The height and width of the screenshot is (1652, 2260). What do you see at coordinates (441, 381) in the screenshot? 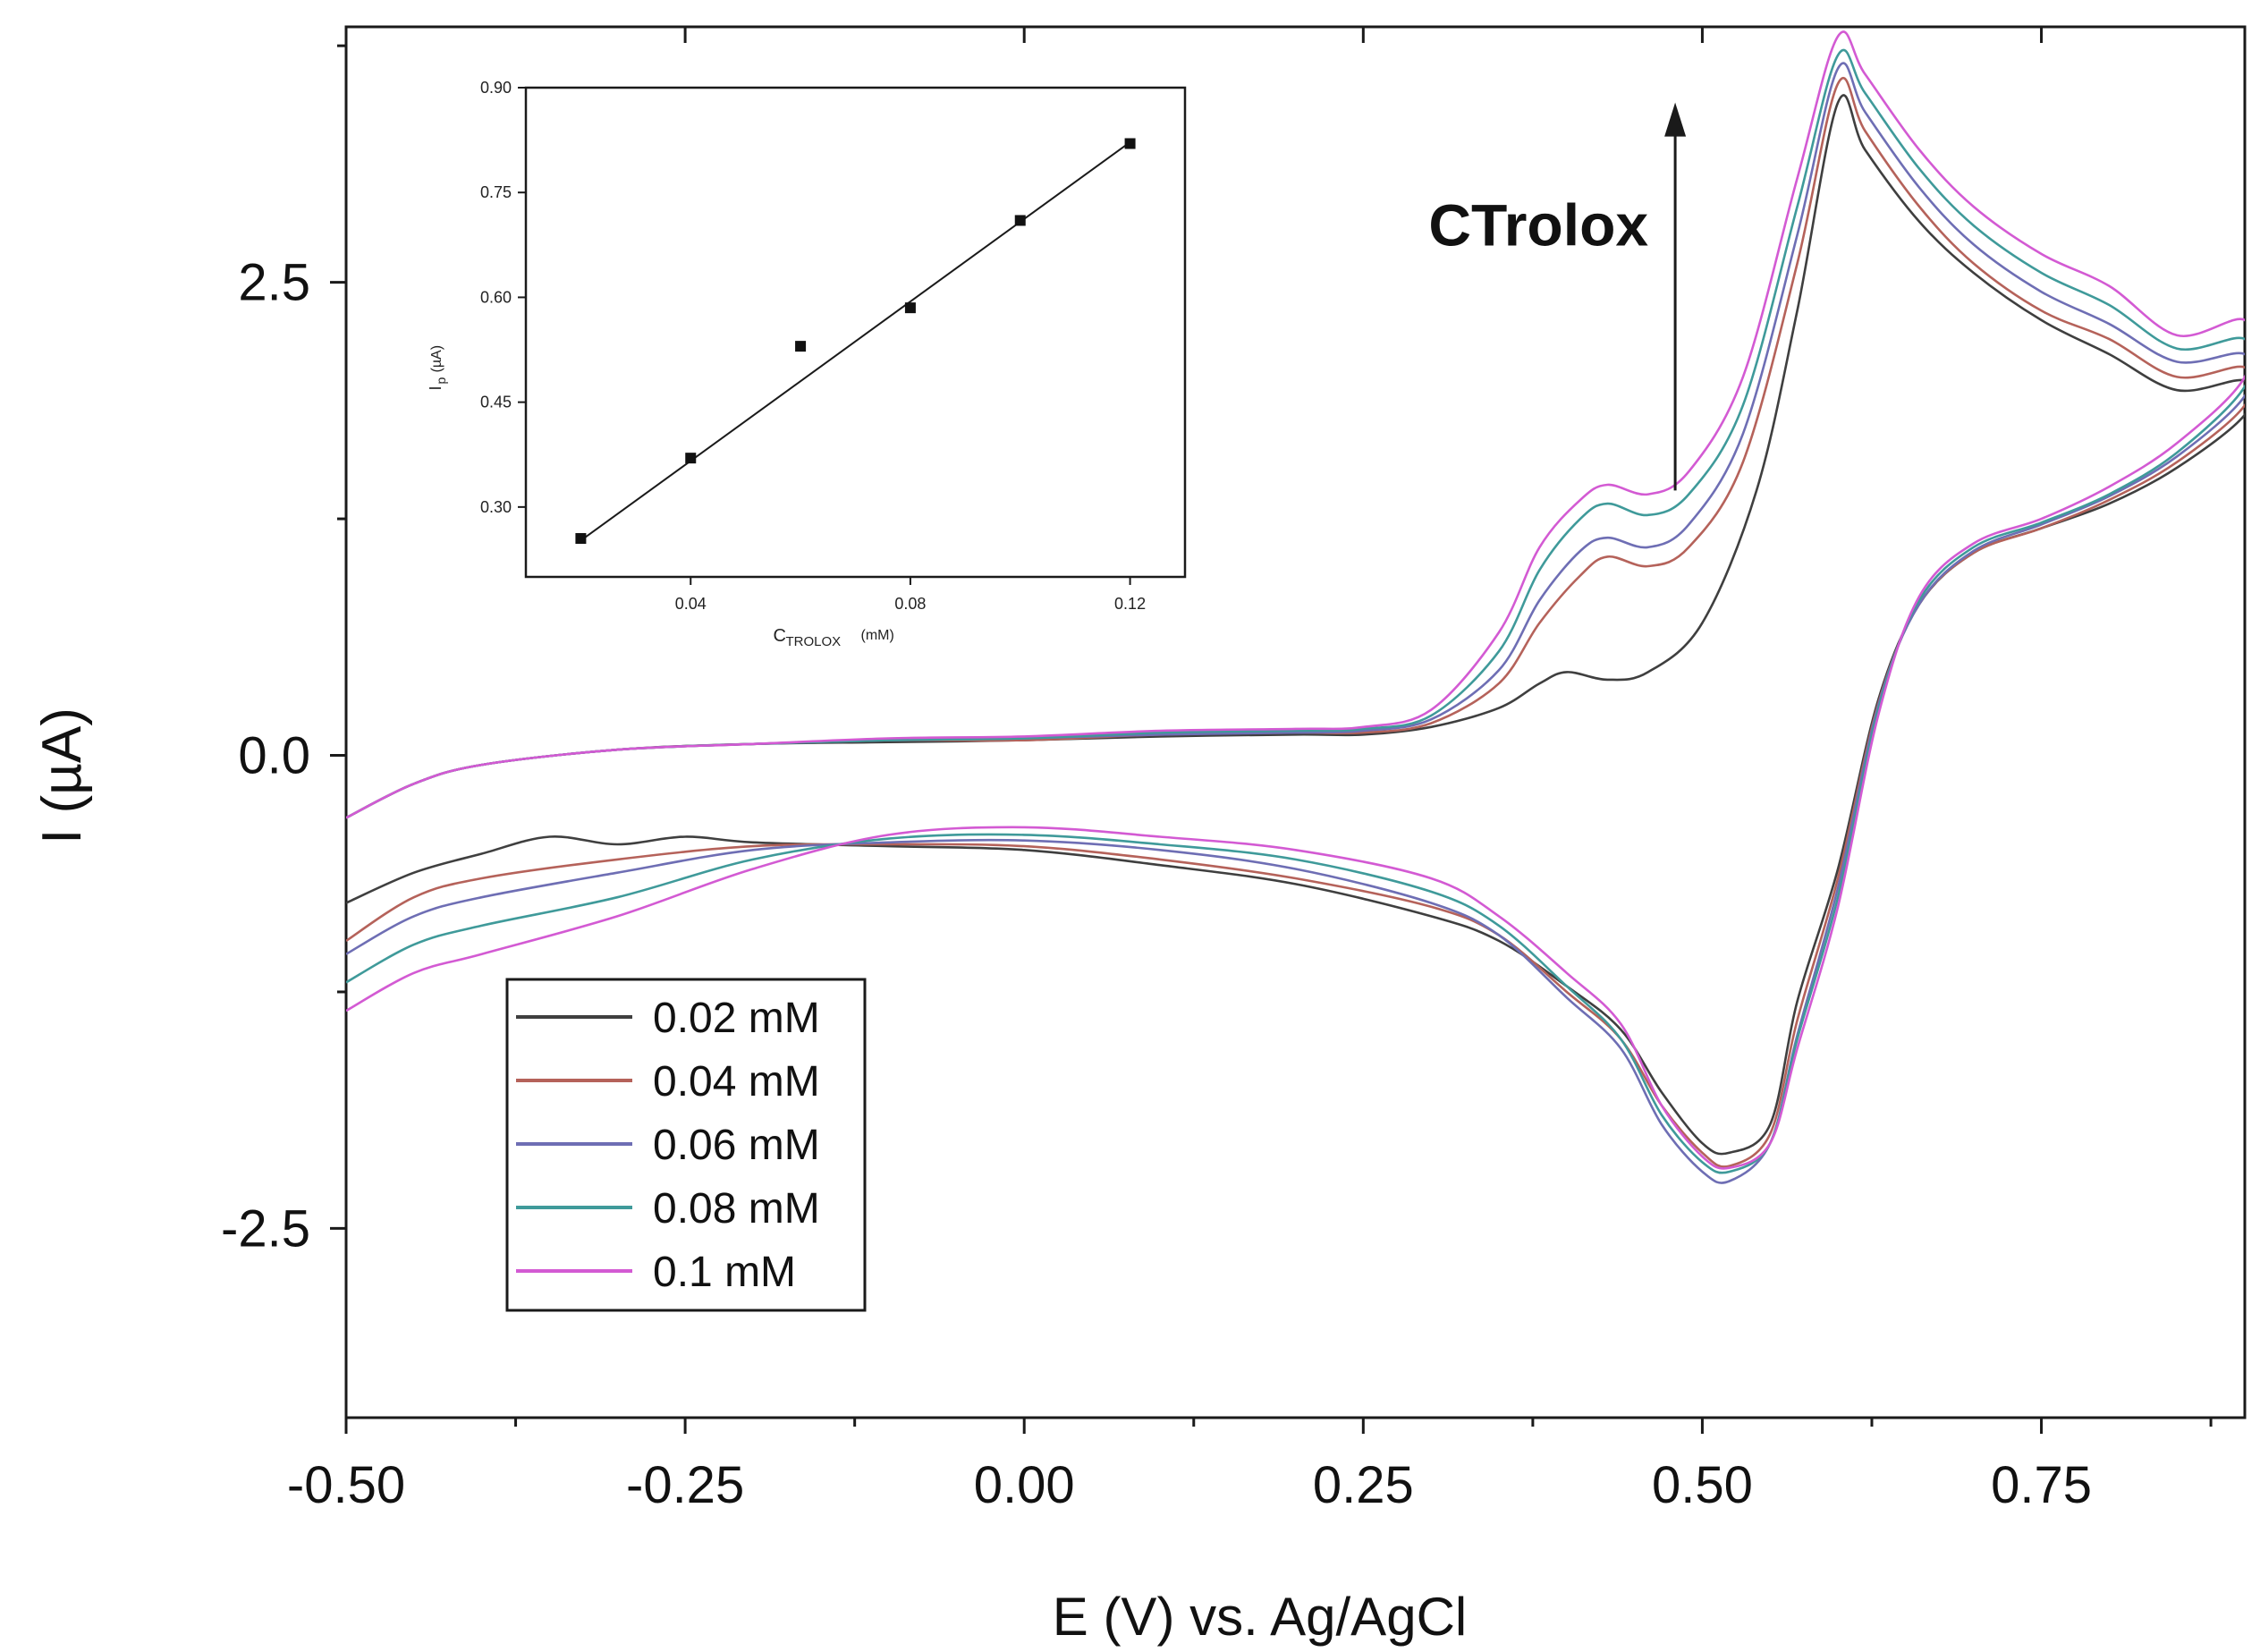
I see `inset-y-title-sub: p` at bounding box center [441, 381].